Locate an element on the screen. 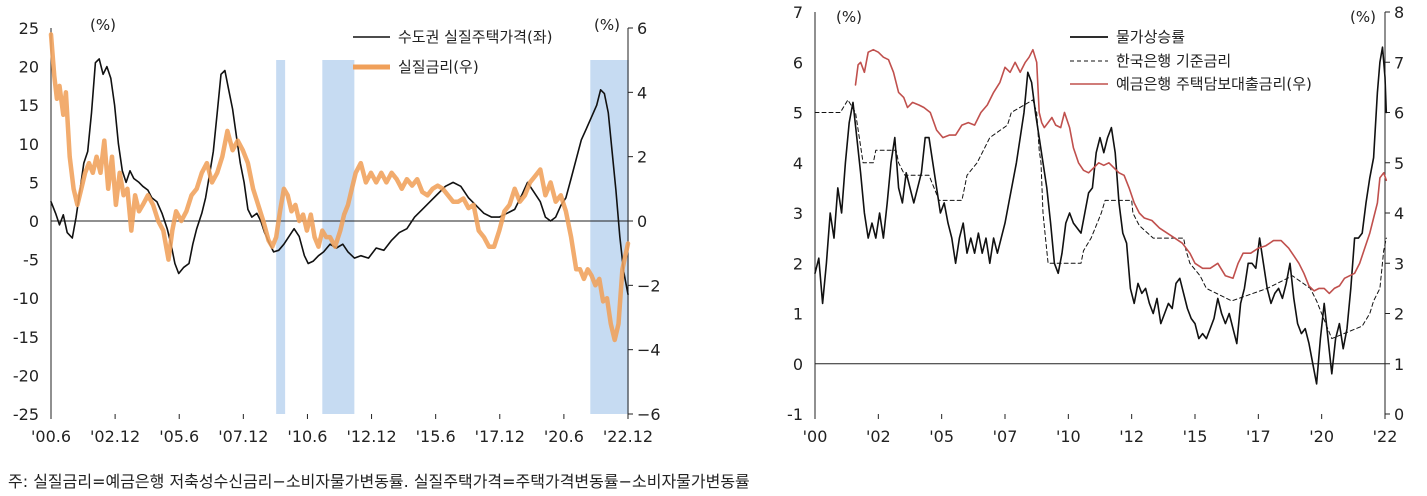 This screenshot has height=496, width=1427. y-left-tick-label: -1 is located at coordinates (795, 414).